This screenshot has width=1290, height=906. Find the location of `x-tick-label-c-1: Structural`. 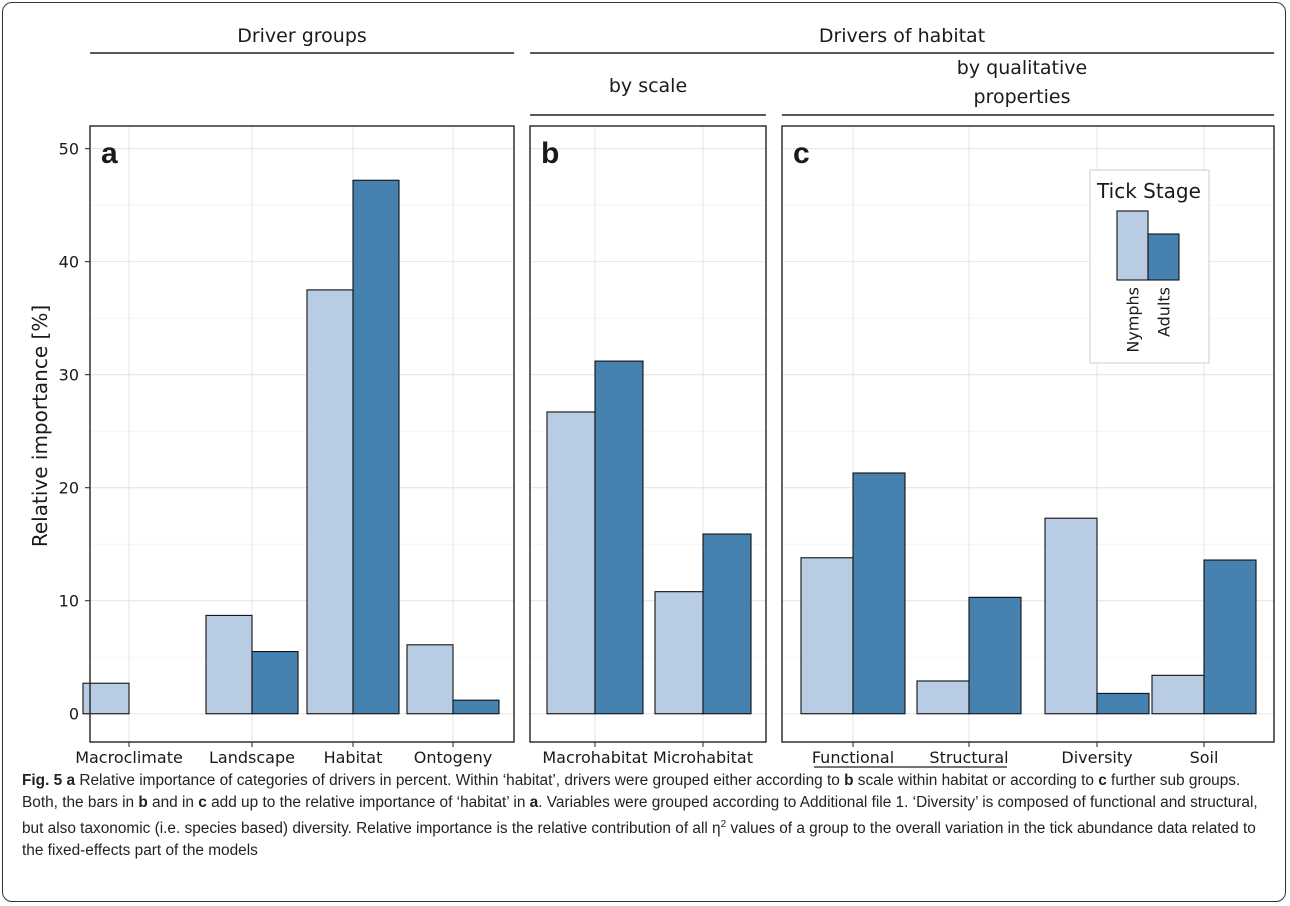

x-tick-label-c-1: Structural is located at coordinates (968, 757).